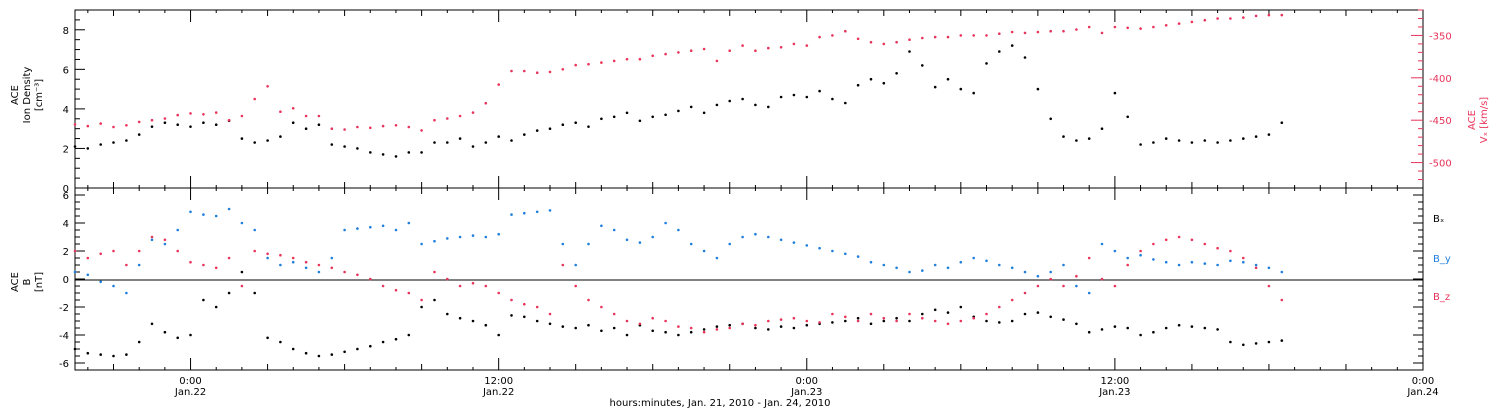 This screenshot has width=1500, height=410. I want to click on field-y-tick-label: 2, so click(66, 252).